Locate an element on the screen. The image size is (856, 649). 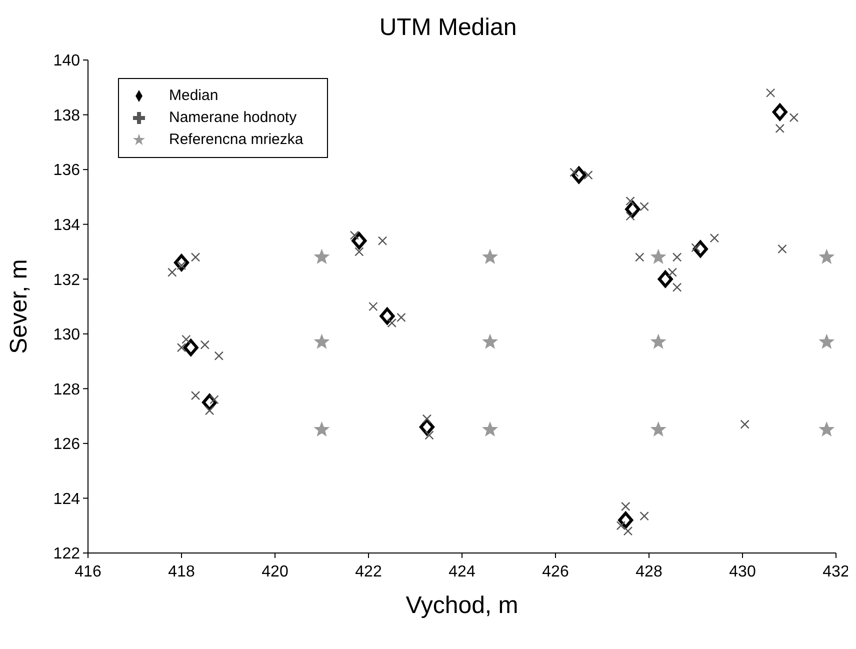
y-tick-label: 132 is located at coordinates (66, 280).